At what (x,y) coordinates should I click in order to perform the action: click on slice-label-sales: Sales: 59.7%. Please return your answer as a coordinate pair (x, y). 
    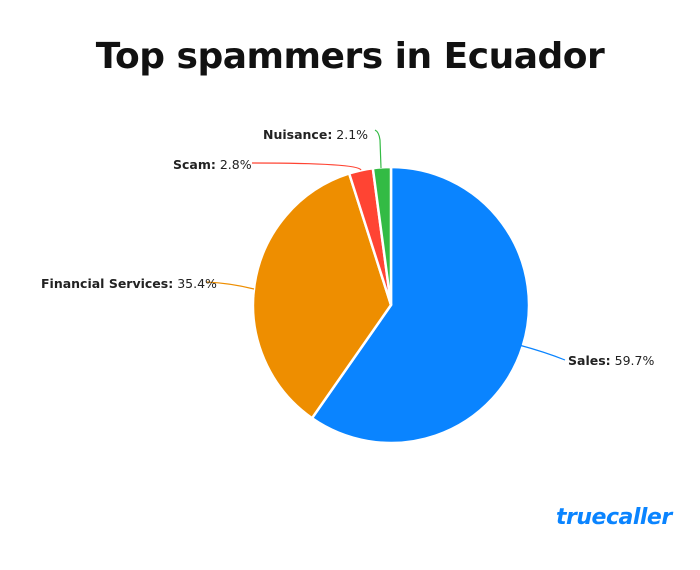
    Looking at the image, I should click on (611, 360).